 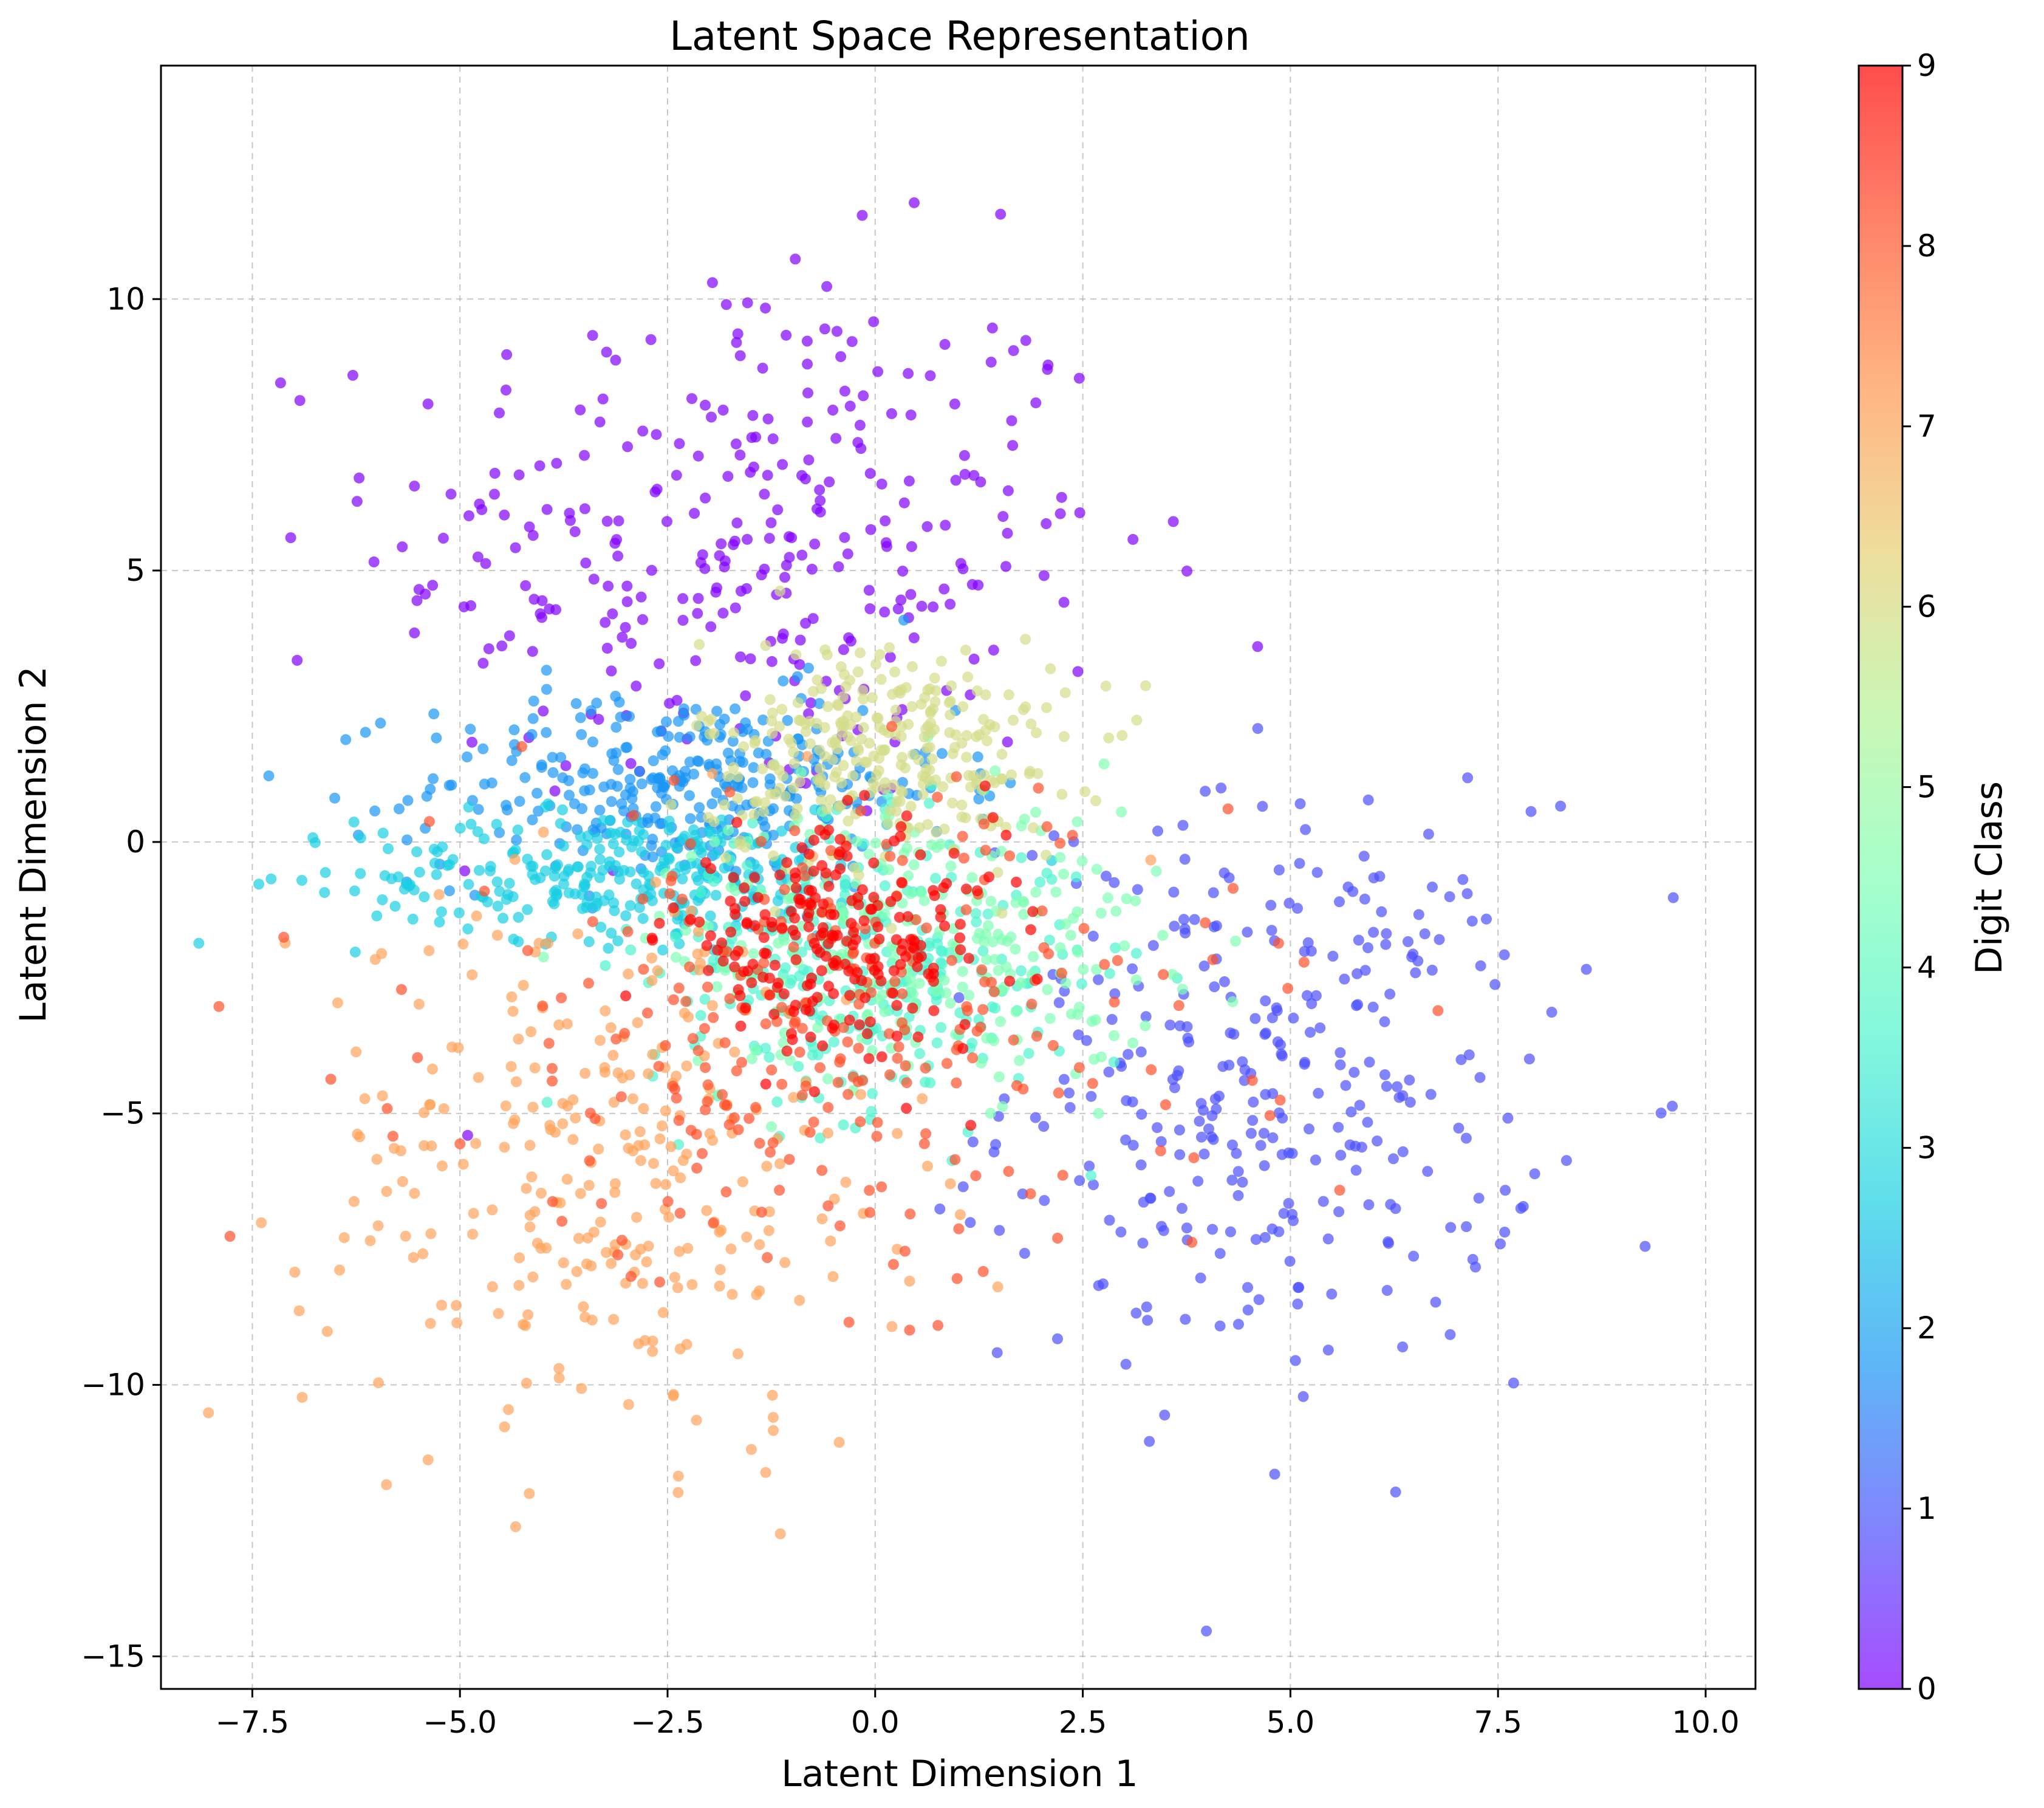 I want to click on colorbar-tick-label: 1, so click(x=1926, y=1508).